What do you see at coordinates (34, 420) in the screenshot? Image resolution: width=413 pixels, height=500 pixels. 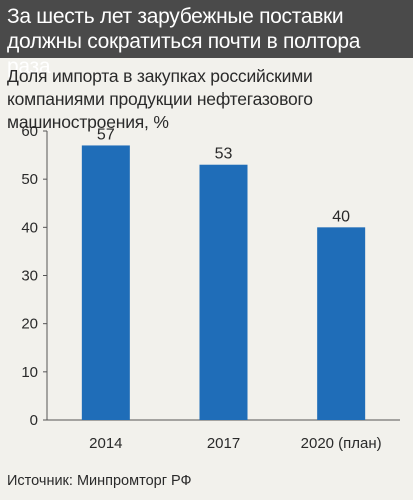 I see `y-tick-label: 0` at bounding box center [34, 420].